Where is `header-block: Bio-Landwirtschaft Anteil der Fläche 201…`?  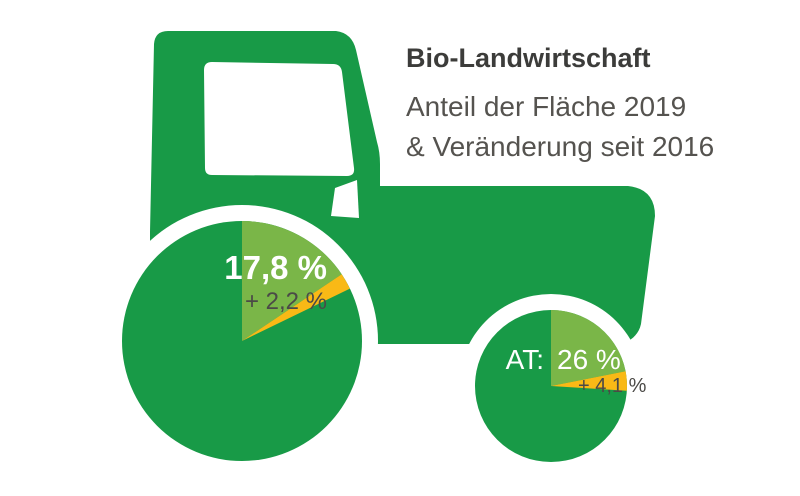
header-block: Bio-Landwirtschaft Anteil der Fläche 201… is located at coordinates (591, 105).